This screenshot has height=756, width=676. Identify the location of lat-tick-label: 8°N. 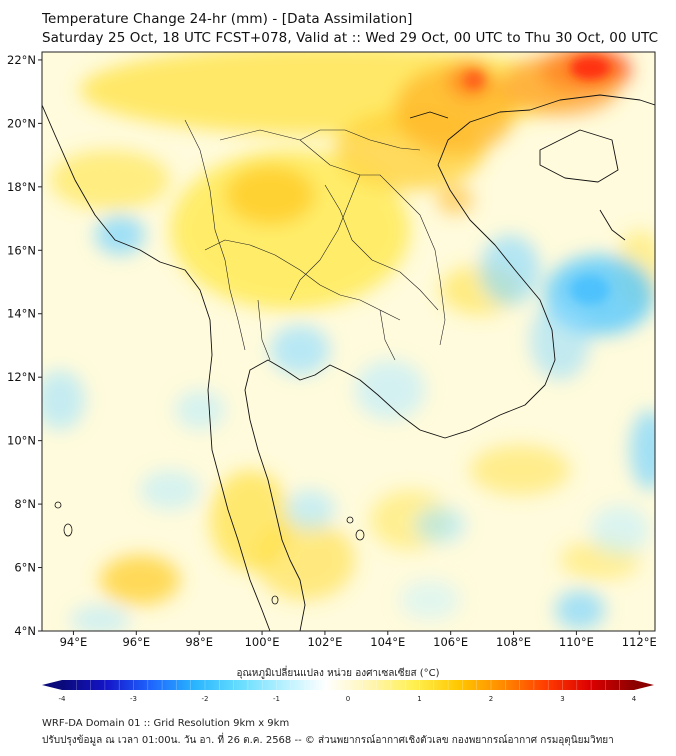
(25, 504).